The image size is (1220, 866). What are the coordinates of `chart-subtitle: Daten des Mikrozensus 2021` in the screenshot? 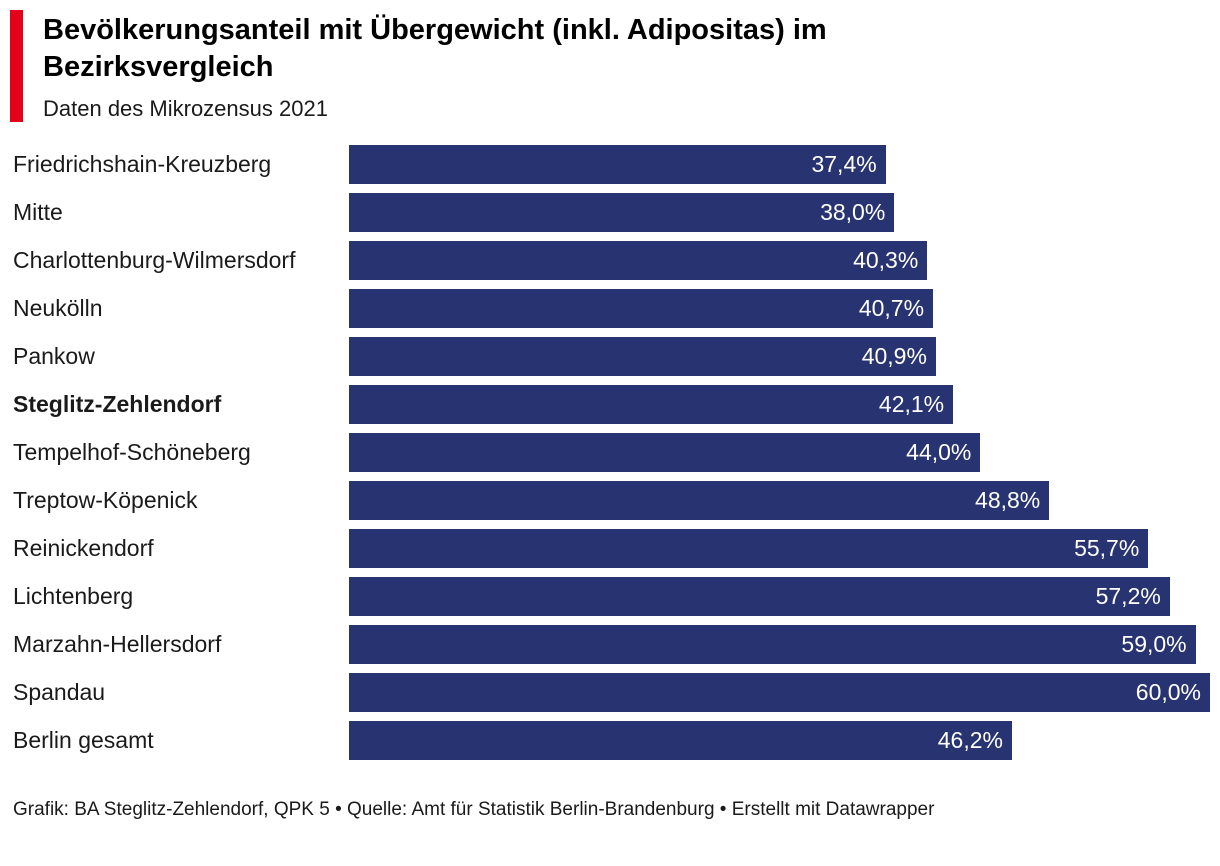 It's located at (185, 108).